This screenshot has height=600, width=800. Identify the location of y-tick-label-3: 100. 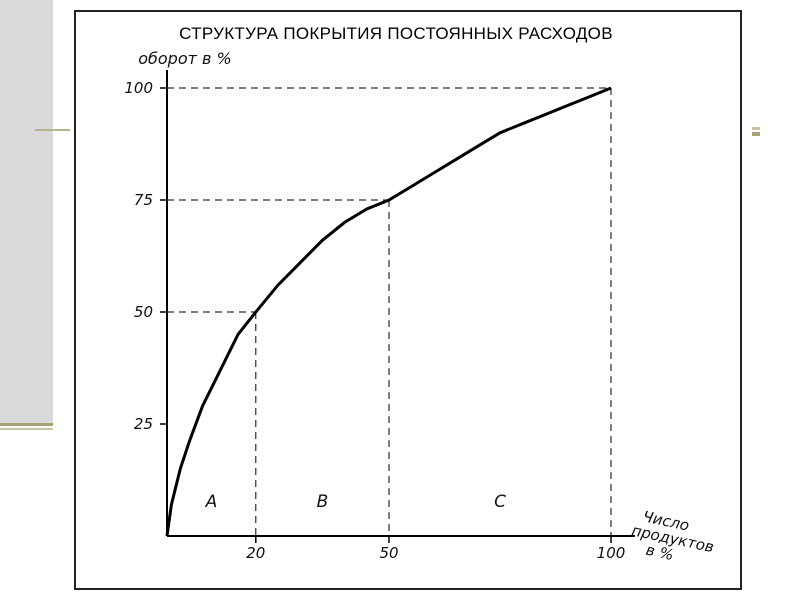
(138, 88).